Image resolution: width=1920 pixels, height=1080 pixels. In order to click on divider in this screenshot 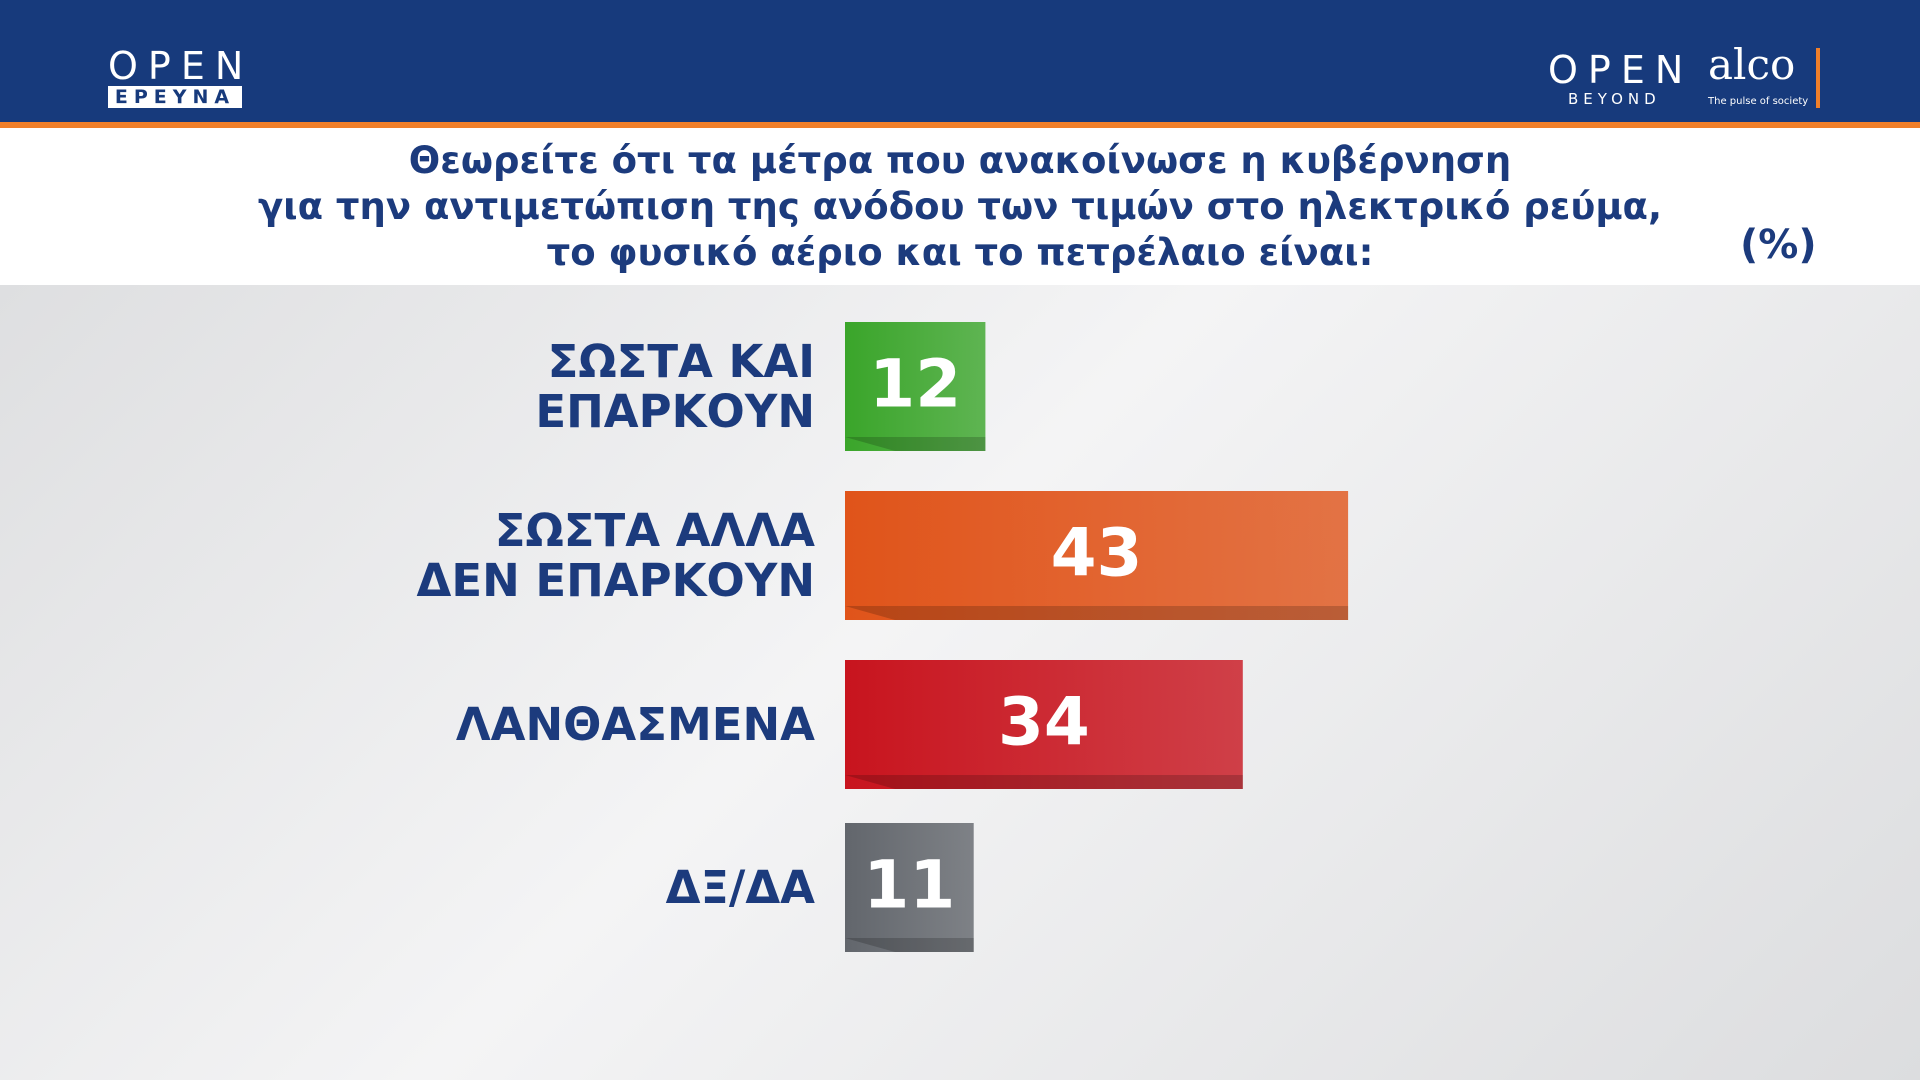, I will do `click(1818, 78)`.